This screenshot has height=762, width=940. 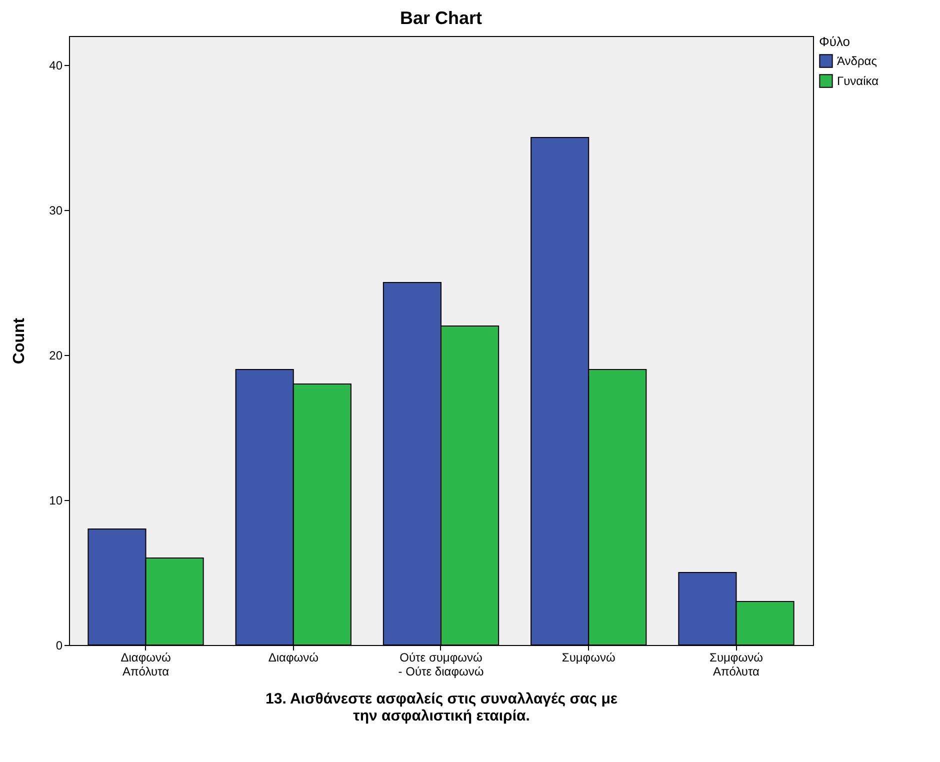 What do you see at coordinates (441, 664) in the screenshot?
I see `x-tick-label: Ούτε συμφωνώ - Ούτε διαφωνώ` at bounding box center [441, 664].